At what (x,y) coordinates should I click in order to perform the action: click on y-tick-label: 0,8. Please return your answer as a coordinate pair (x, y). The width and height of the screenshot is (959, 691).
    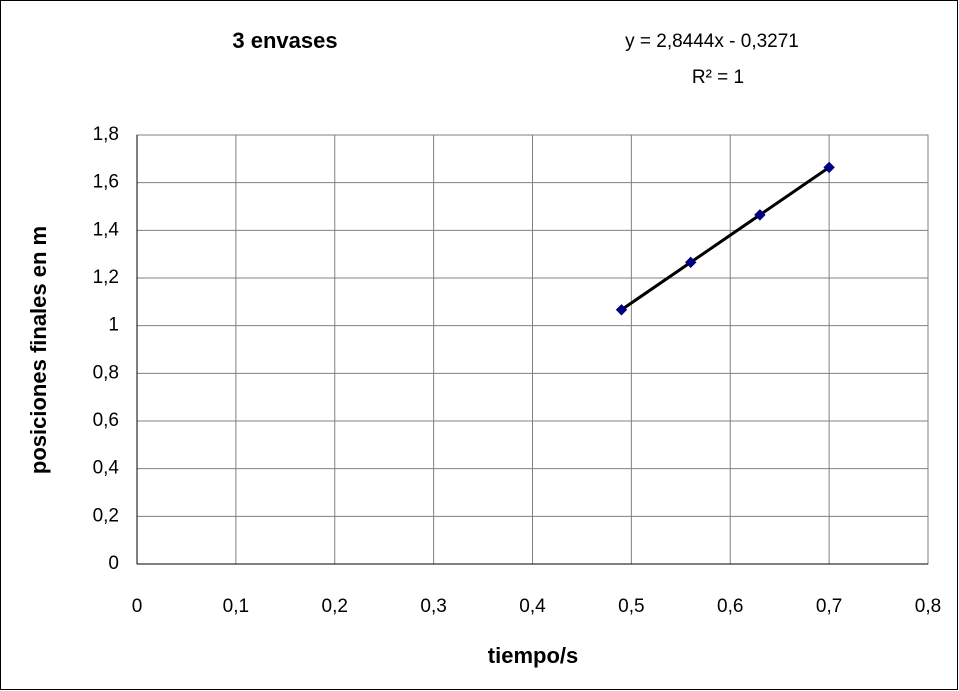
    Looking at the image, I should click on (106, 372).